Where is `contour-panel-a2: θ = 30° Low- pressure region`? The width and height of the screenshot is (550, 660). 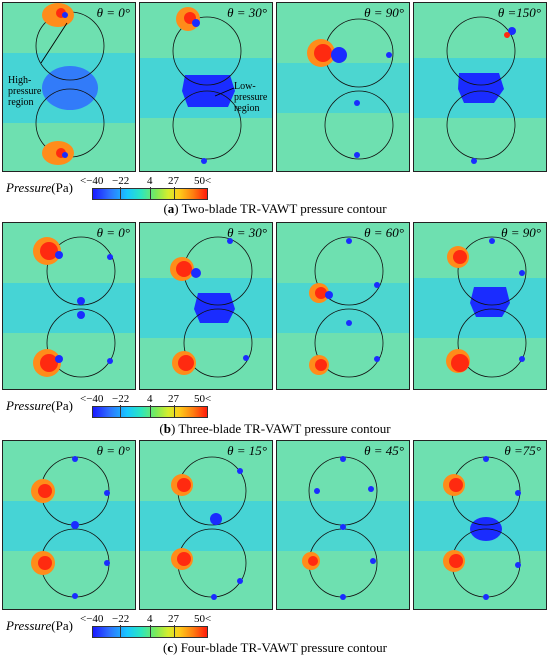 contour-panel-a2: θ = 30° Low- pressure region is located at coordinates (206, 87).